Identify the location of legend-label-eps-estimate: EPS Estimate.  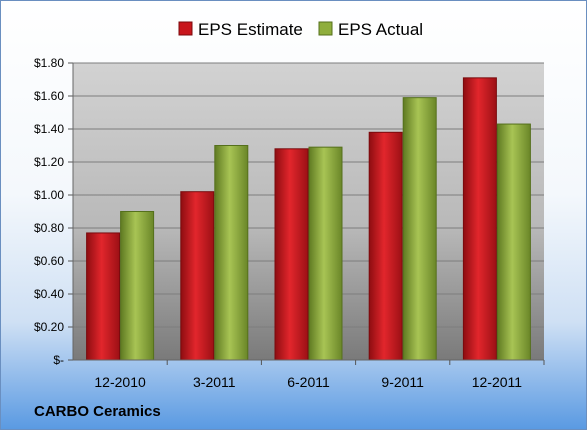
(250, 29).